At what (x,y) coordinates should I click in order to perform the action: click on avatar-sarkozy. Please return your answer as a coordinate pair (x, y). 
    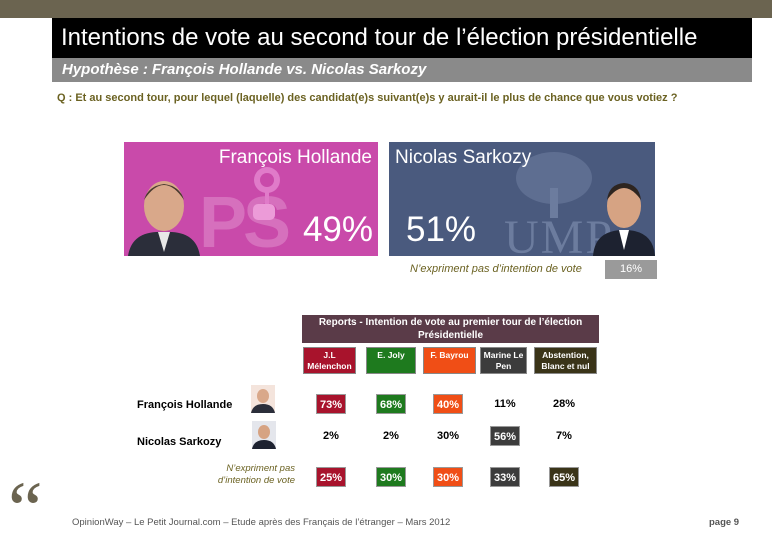
    Looking at the image, I should click on (264, 435).